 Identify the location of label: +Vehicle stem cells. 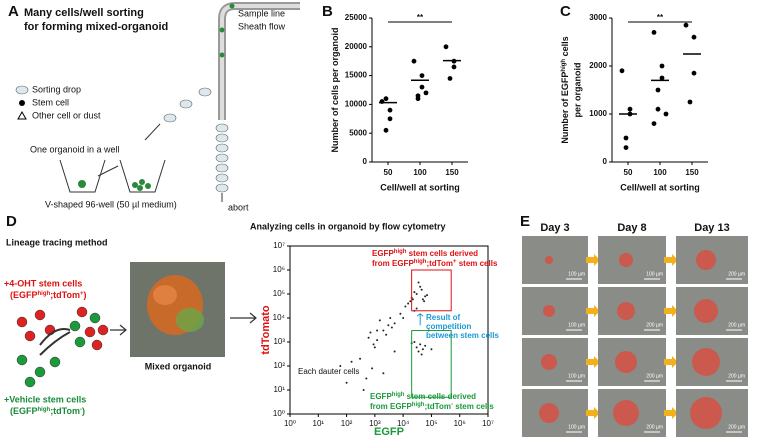
(45, 399).